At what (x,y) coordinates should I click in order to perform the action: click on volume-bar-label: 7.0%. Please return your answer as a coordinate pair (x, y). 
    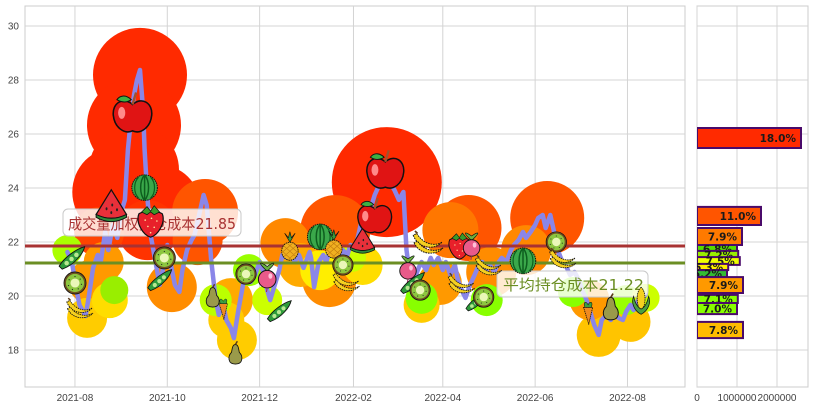
    Looking at the image, I should click on (718, 310).